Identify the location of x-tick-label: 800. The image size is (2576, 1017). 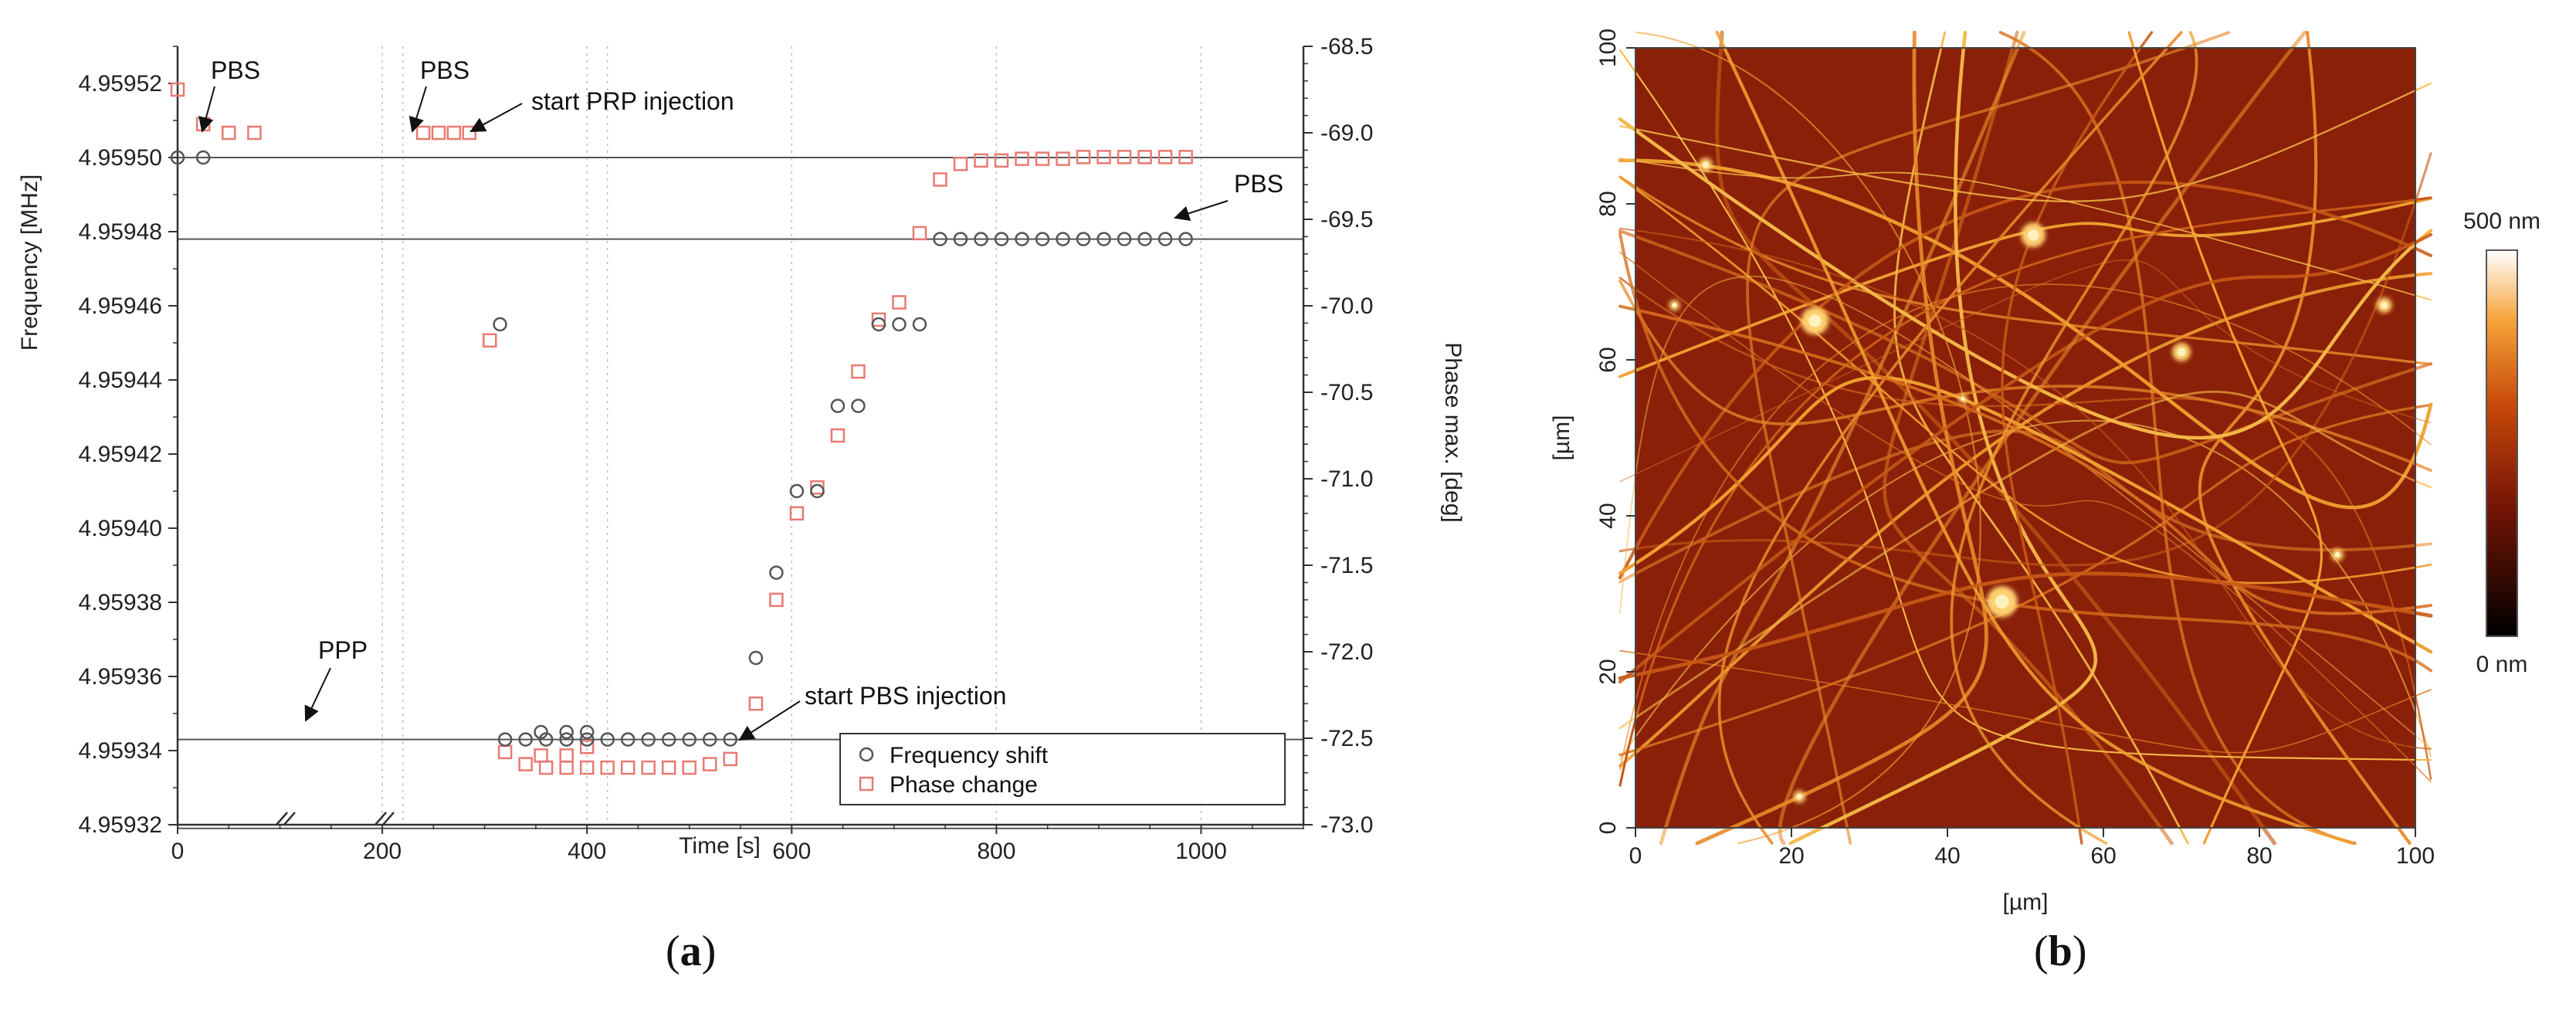
(996, 851).